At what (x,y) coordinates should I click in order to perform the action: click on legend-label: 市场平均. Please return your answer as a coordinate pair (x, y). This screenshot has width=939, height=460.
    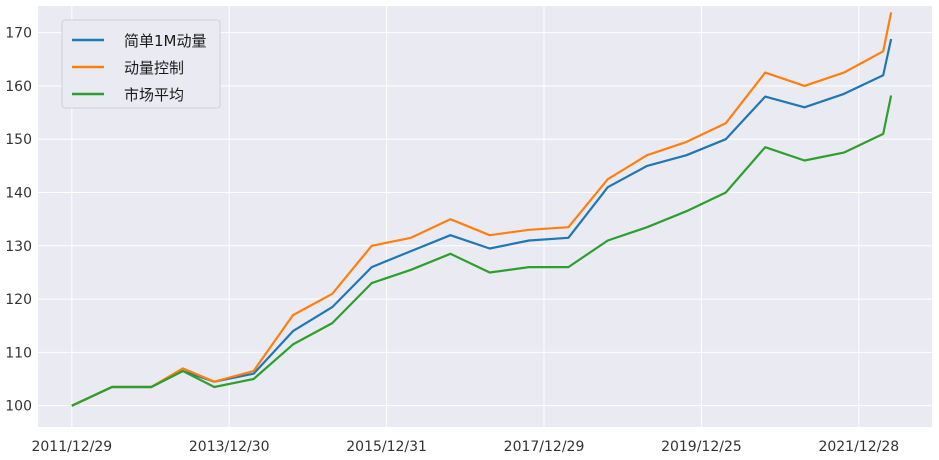
    Looking at the image, I should click on (154, 95).